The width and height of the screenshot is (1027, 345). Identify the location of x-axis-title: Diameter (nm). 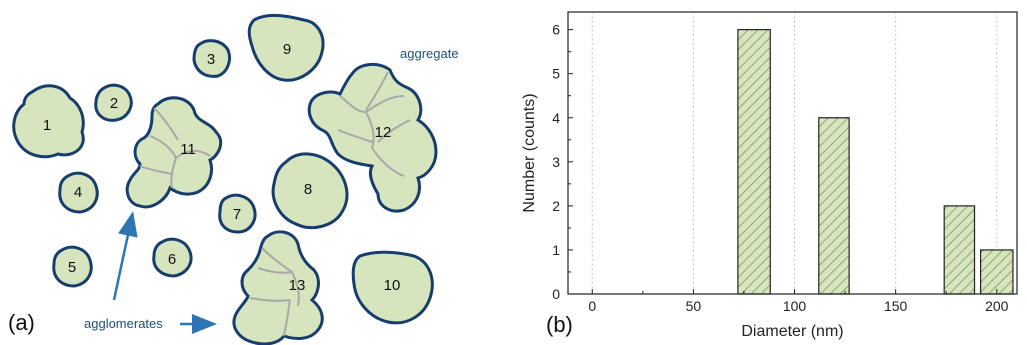
(792, 331).